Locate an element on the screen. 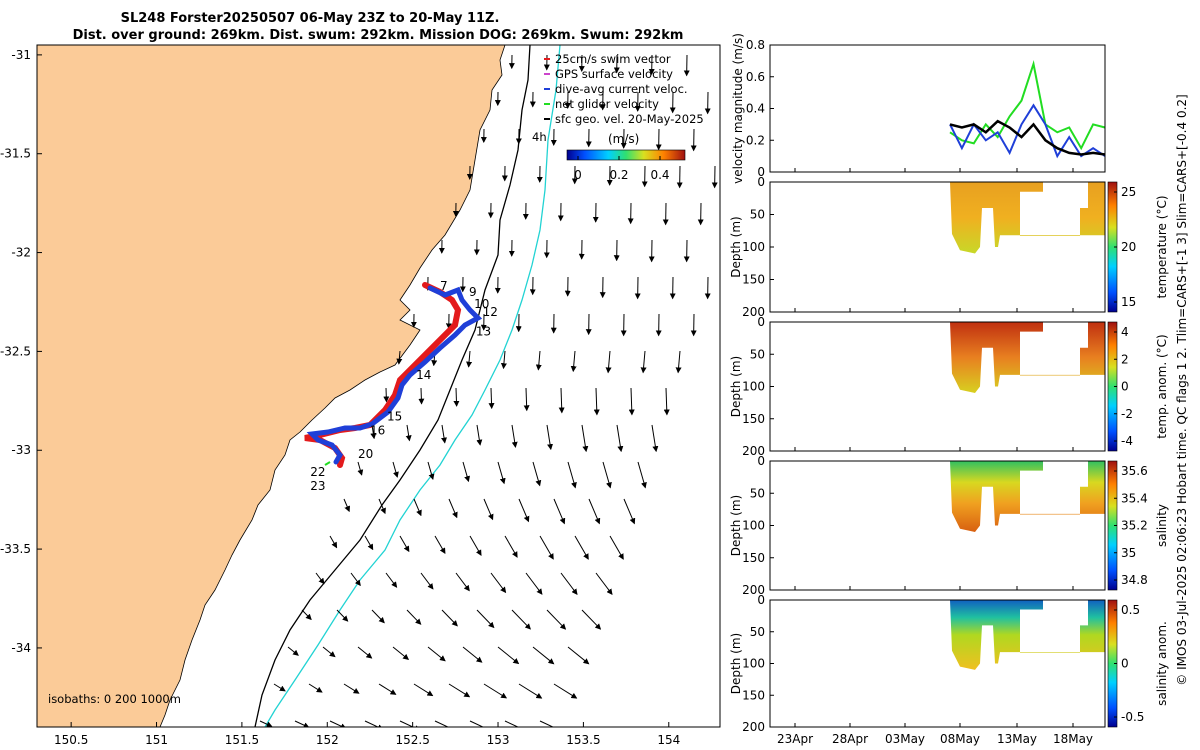 This screenshot has height=750, width=1200. date-tick-label: 08May is located at coordinates (960, 739).